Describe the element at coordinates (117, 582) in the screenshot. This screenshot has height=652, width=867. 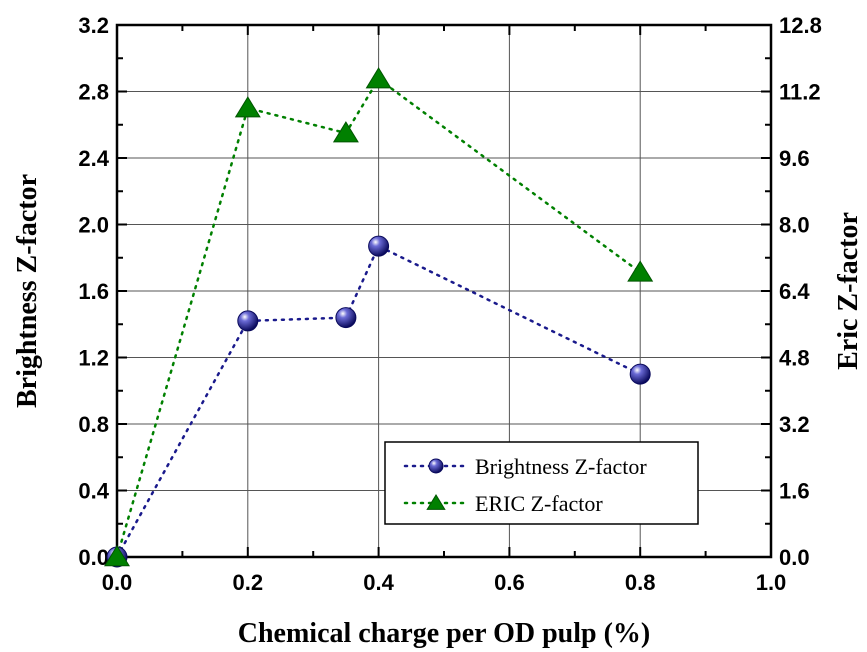
I see `x-tick-label: 0.0` at that location.